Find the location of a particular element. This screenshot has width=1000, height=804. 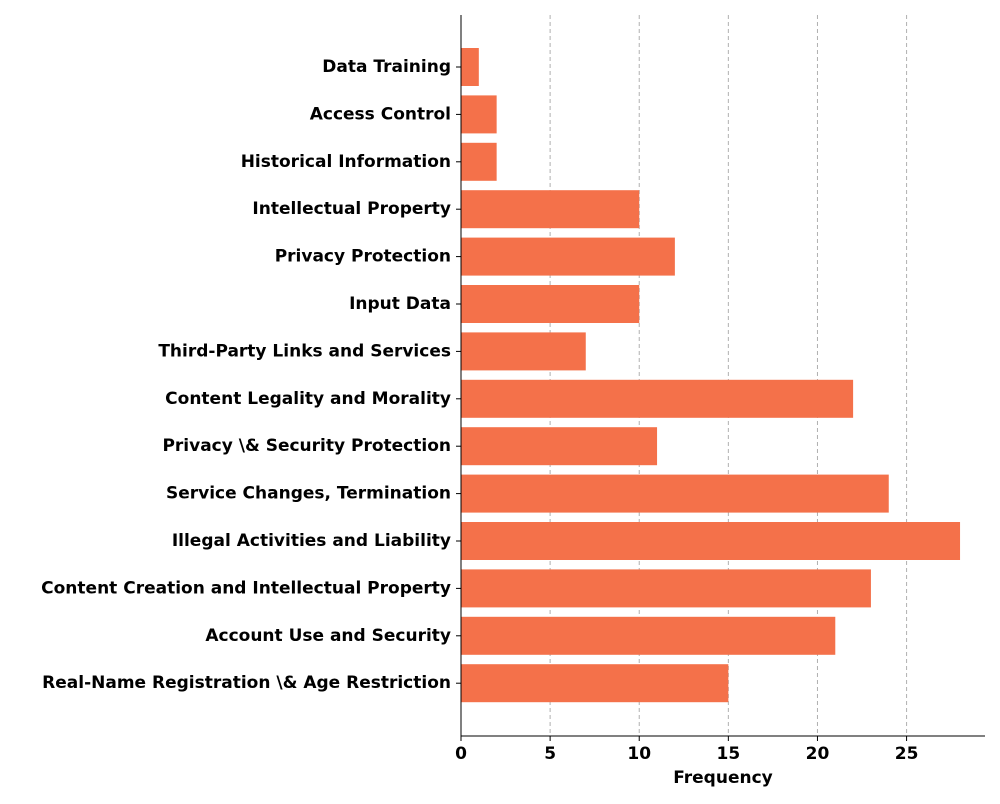

category-label: Access Control is located at coordinates (380, 114).